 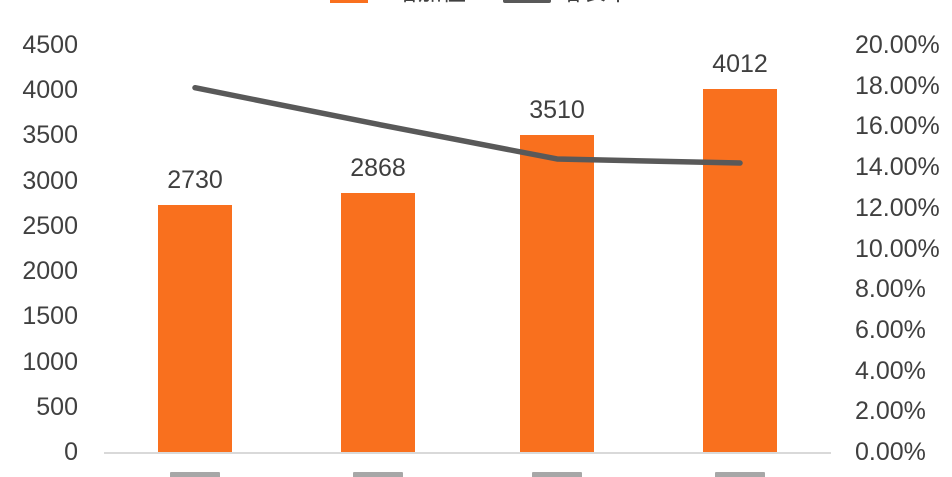 What do you see at coordinates (50, 316) in the screenshot?
I see `left-axis-tick-label: 1500` at bounding box center [50, 316].